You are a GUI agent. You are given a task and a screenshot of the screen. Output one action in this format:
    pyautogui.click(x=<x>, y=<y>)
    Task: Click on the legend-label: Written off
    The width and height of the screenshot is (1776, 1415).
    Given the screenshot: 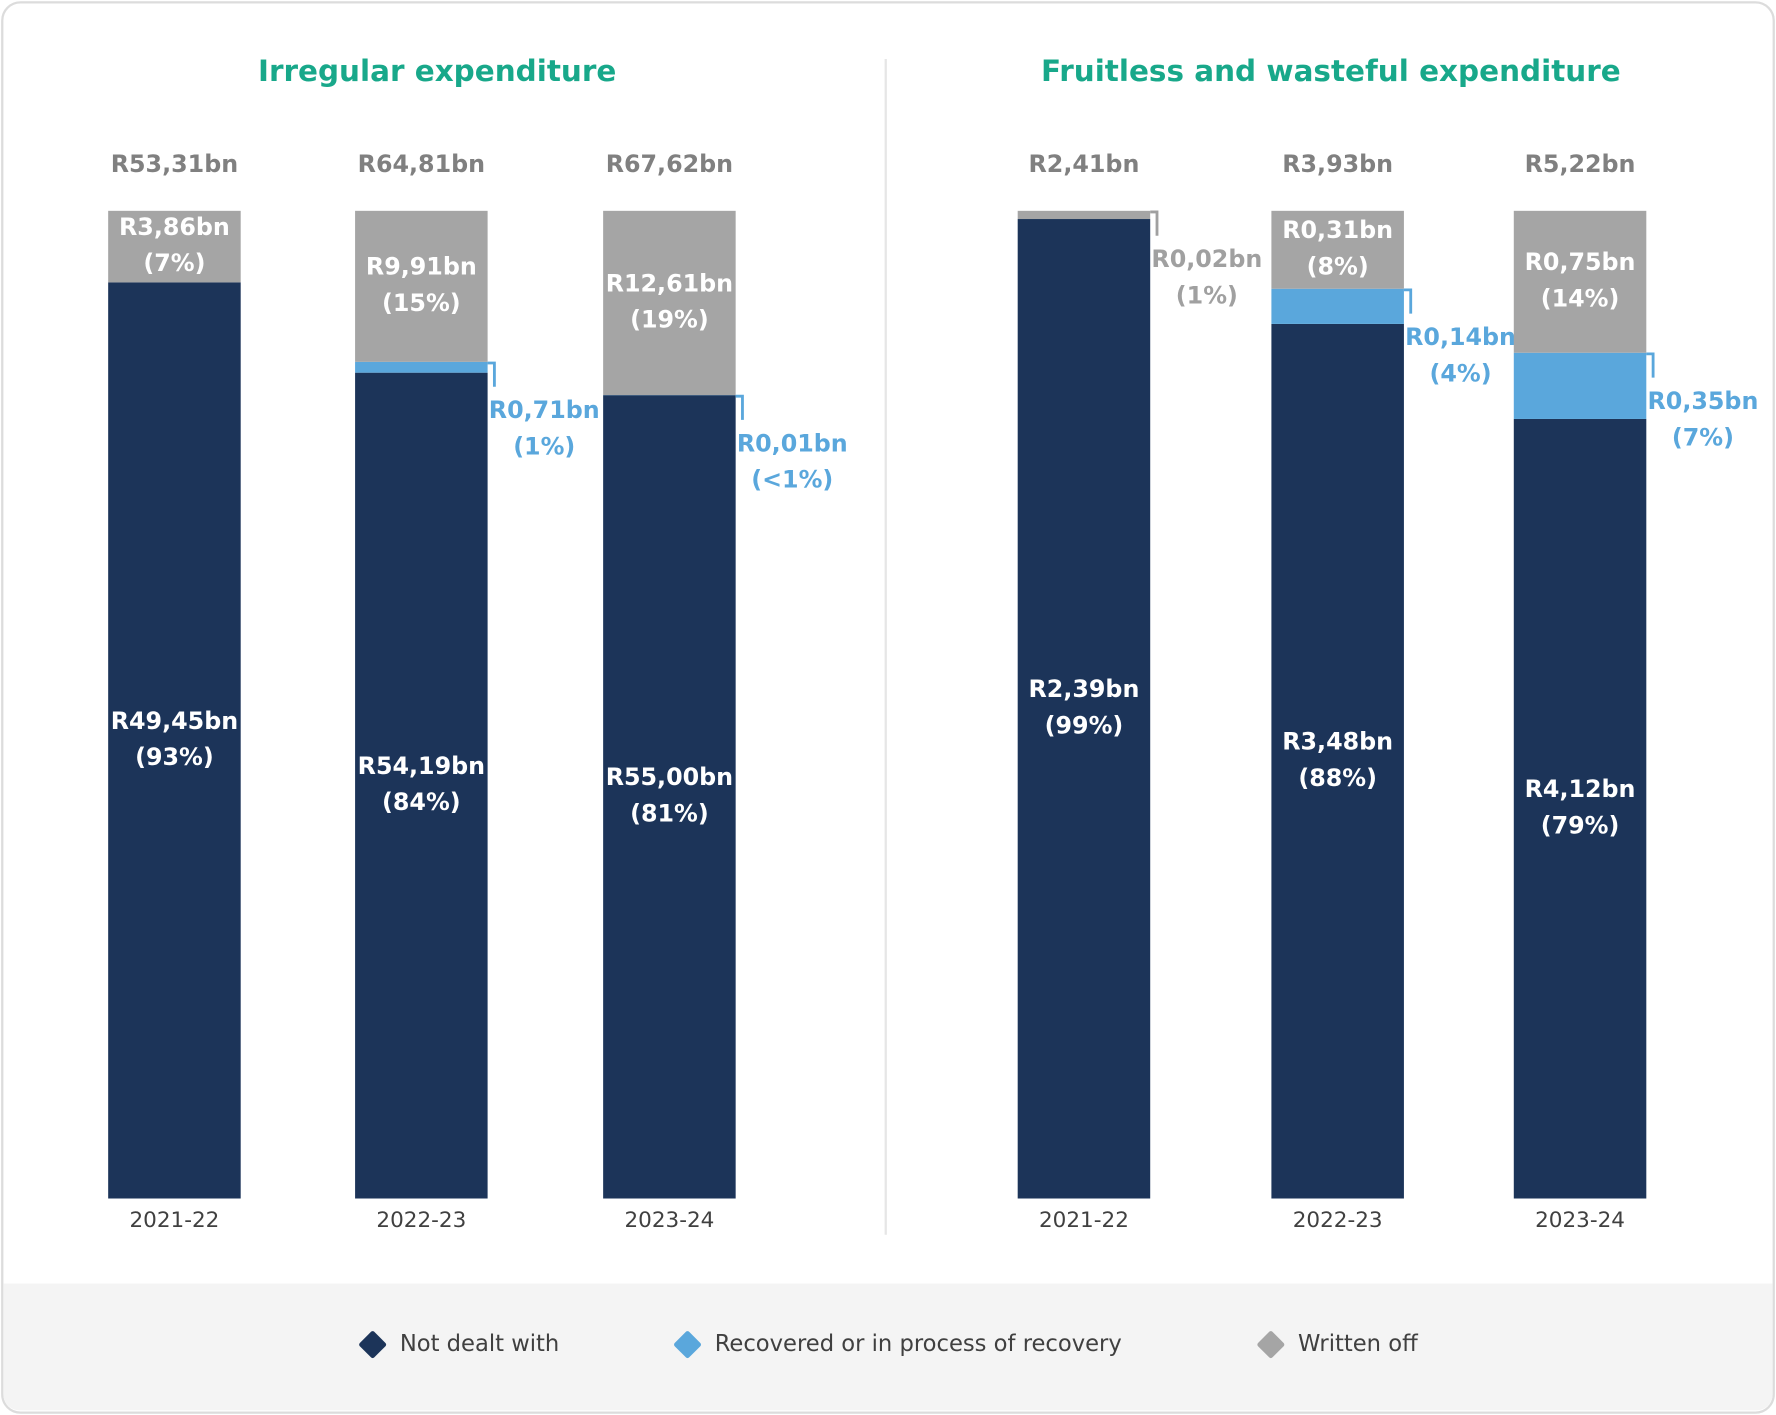 What is the action you would take?
    pyautogui.click(x=1358, y=1344)
    